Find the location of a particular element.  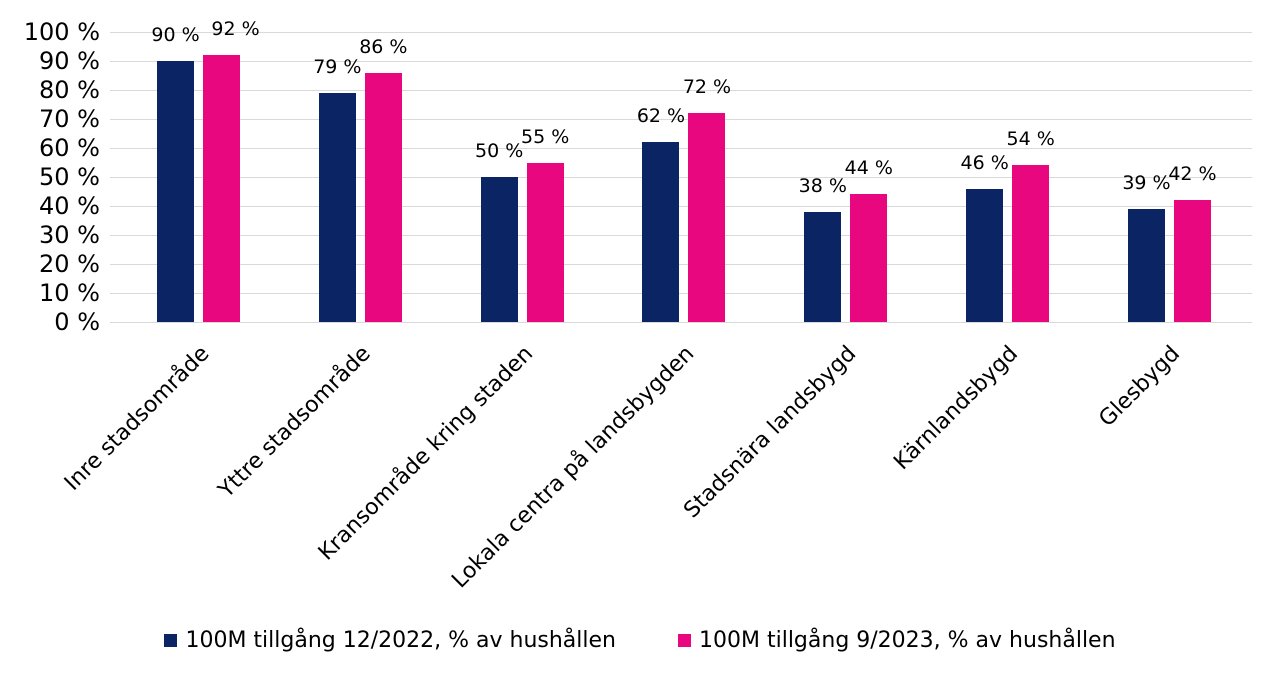

legend-label: 100M tillgång 12/2022, % av hushållen is located at coordinates (400, 640).